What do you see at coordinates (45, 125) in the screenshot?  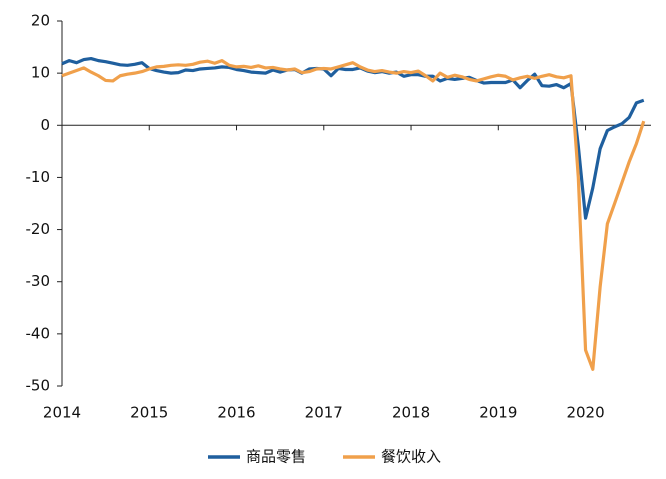 I see `y-tick-label: 0` at bounding box center [45, 125].